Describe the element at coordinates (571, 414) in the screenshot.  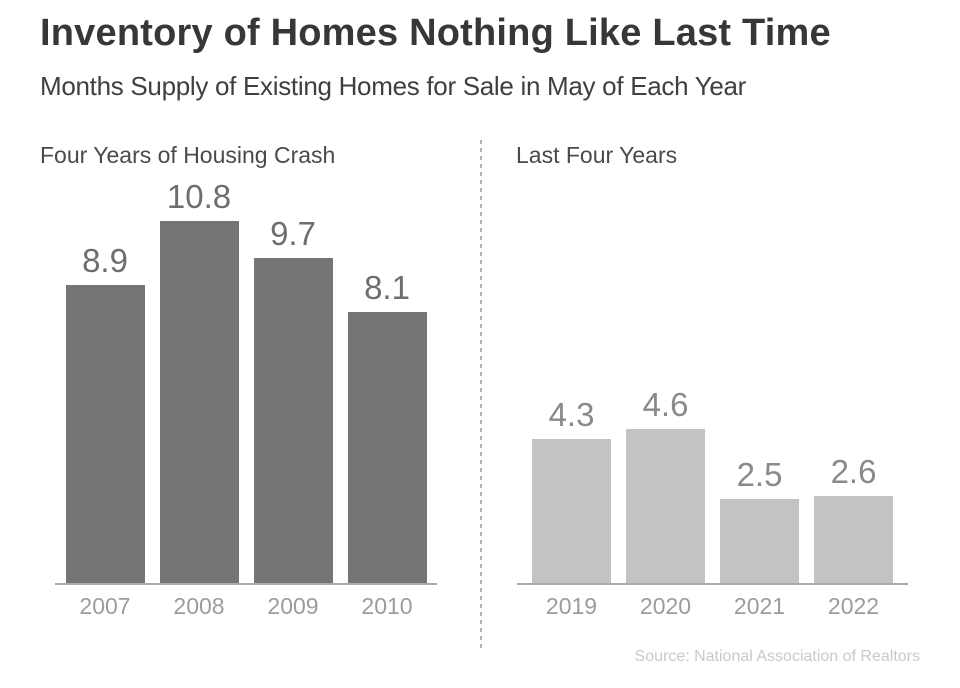
I see `bar-value-label: 4.3` at that location.